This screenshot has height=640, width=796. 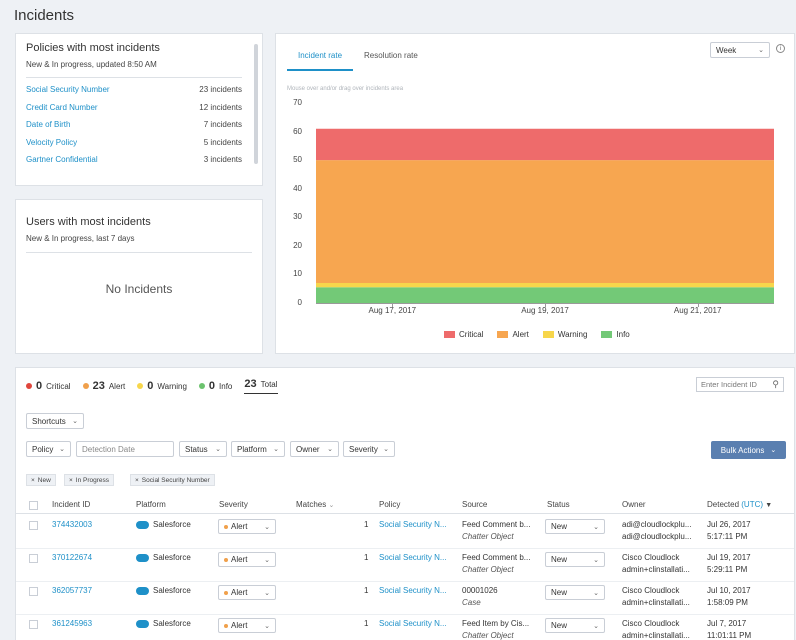 I want to click on area-series-critical, so click(x=545, y=144).